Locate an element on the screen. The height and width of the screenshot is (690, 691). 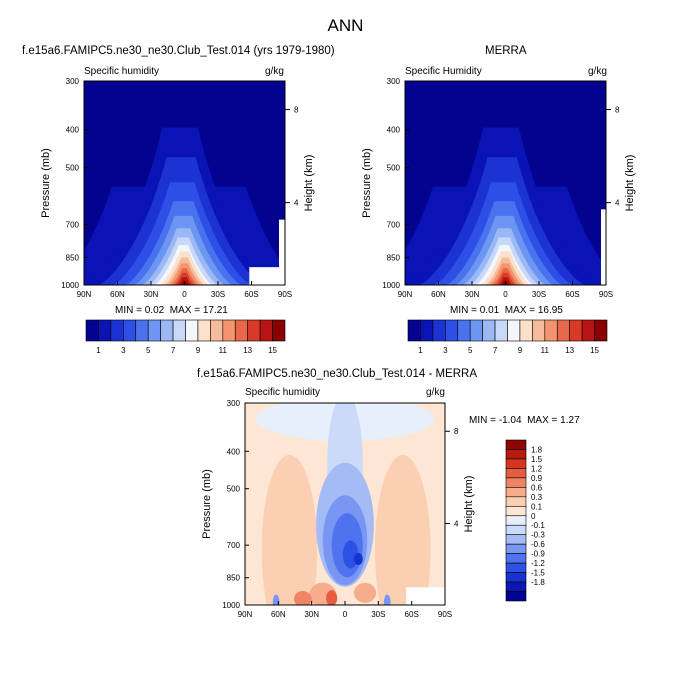
diff-colorbar-label: -1.2 is located at coordinates (538, 563).